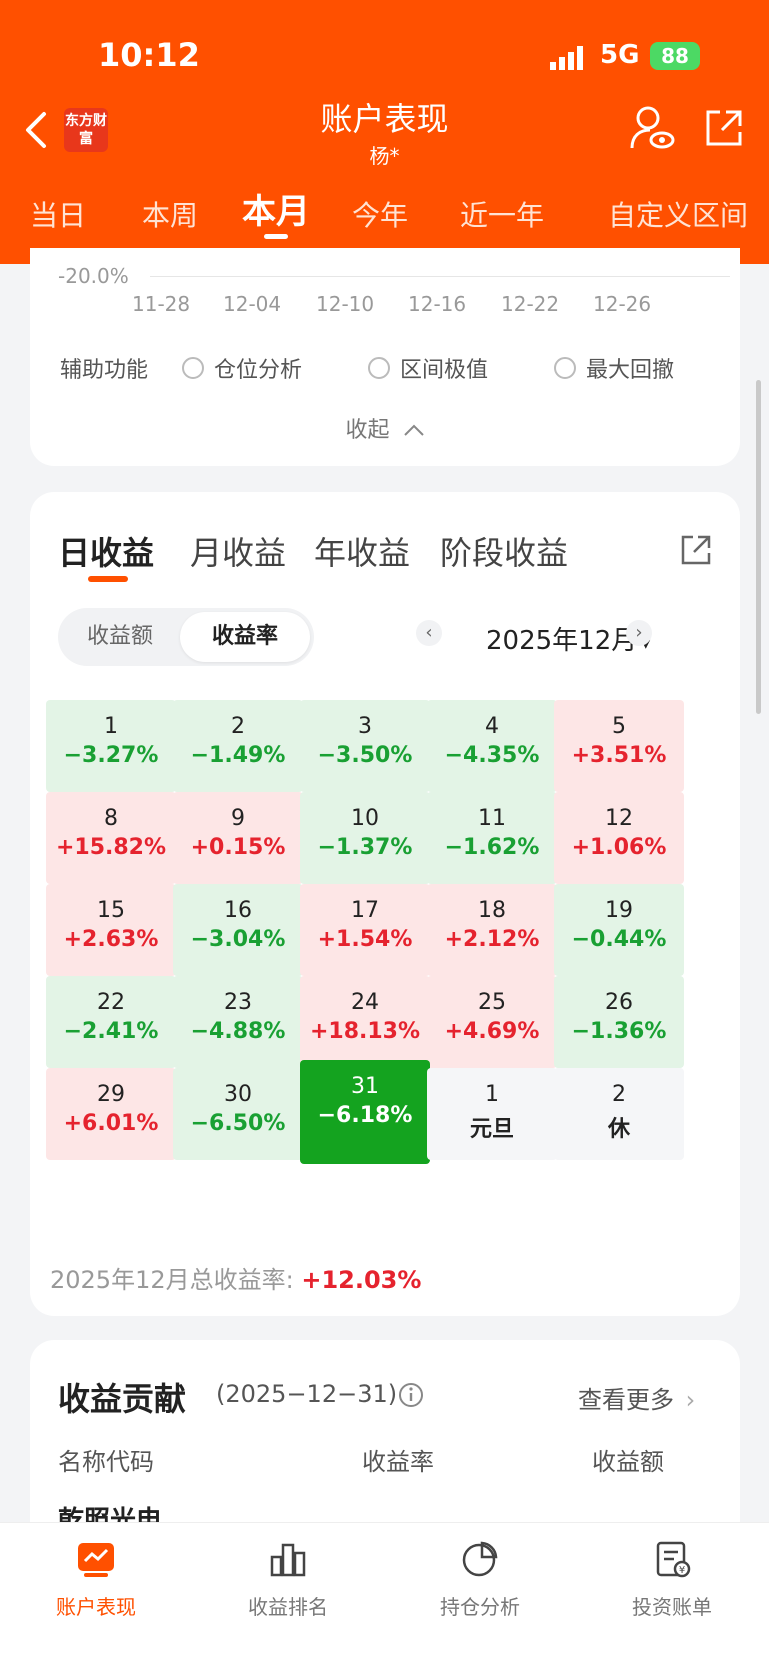 The height and width of the screenshot is (1665, 769). Describe the element at coordinates (428, 368) in the screenshot. I see `aux-option-extreme: 区间极值` at that location.